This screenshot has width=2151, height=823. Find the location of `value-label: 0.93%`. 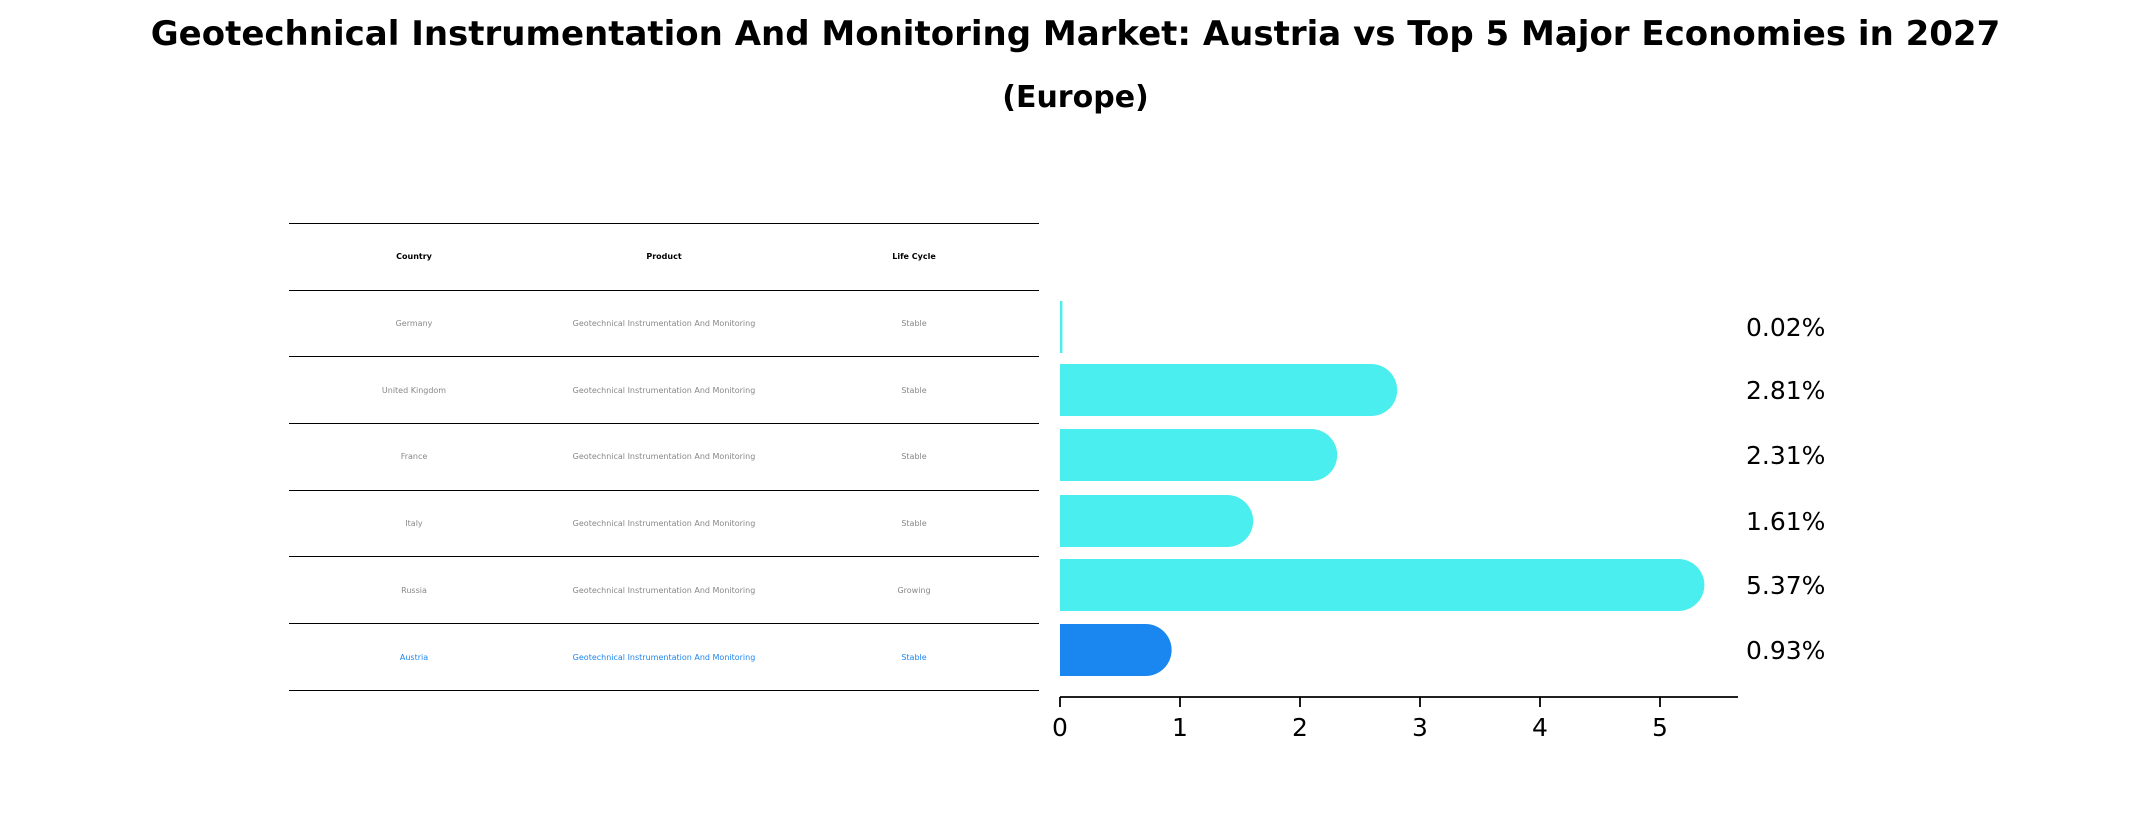

value-label: 0.93% is located at coordinates (1785, 650).